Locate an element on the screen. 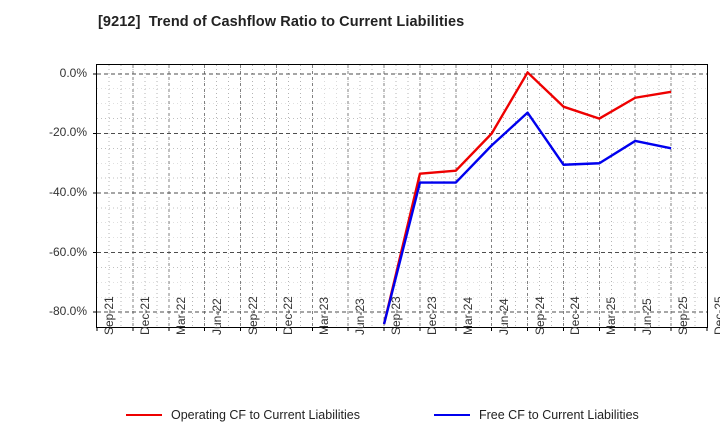 The image size is (720, 440). x-tick-label: Dec-25 is located at coordinates (716, 315).